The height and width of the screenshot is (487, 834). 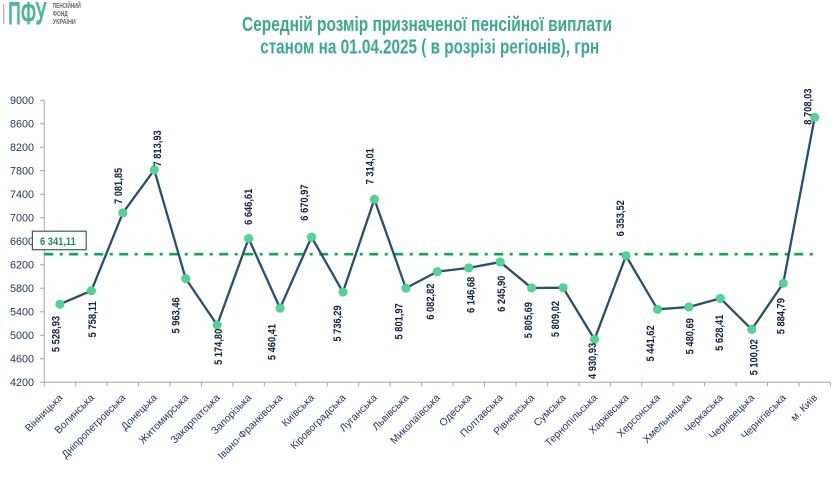 What do you see at coordinates (22, 242) in the screenshot?
I see `svg-text: 6600` at bounding box center [22, 242].